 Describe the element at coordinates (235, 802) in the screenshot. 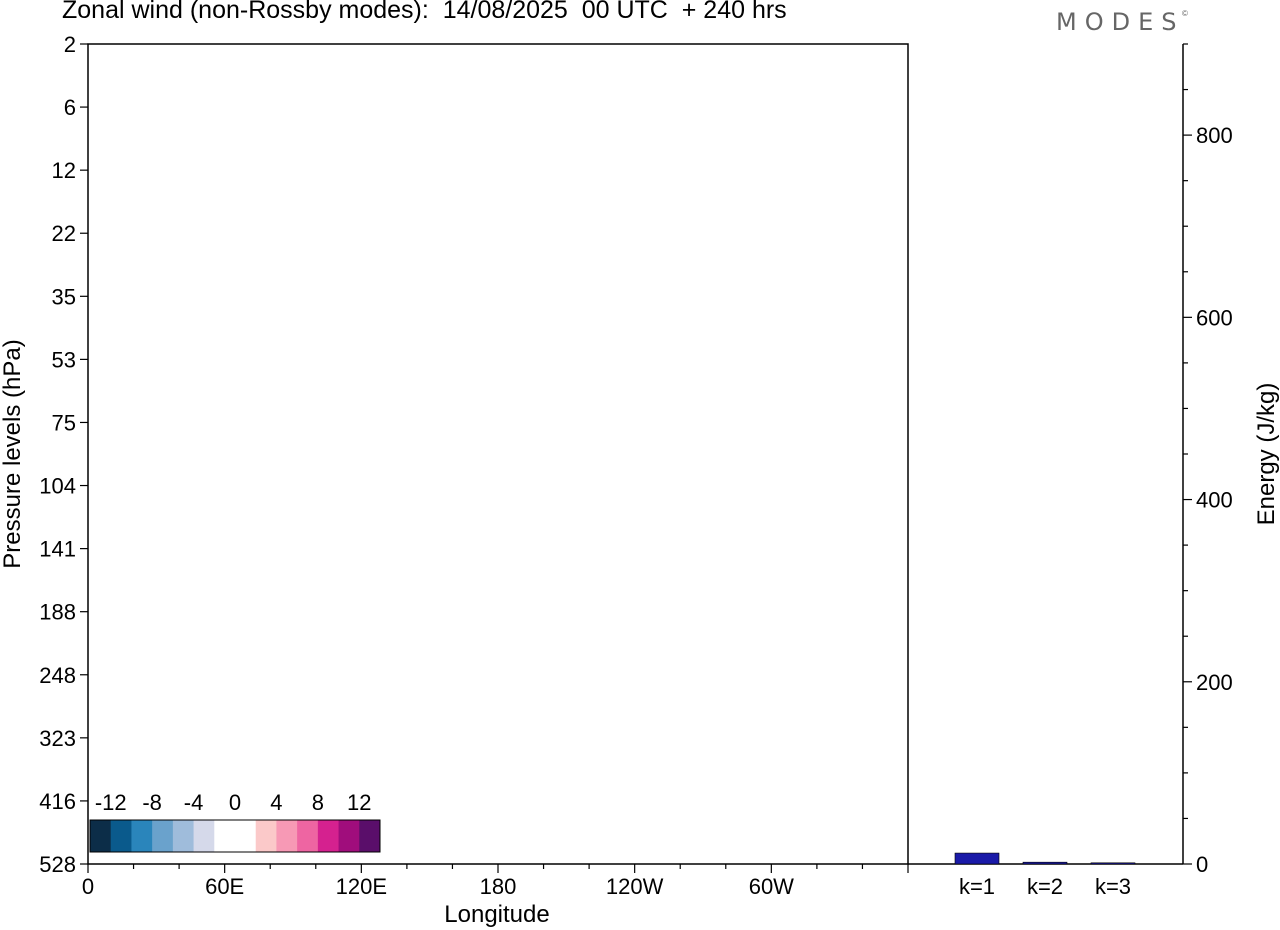

I see `colorbar-label: 0` at that location.